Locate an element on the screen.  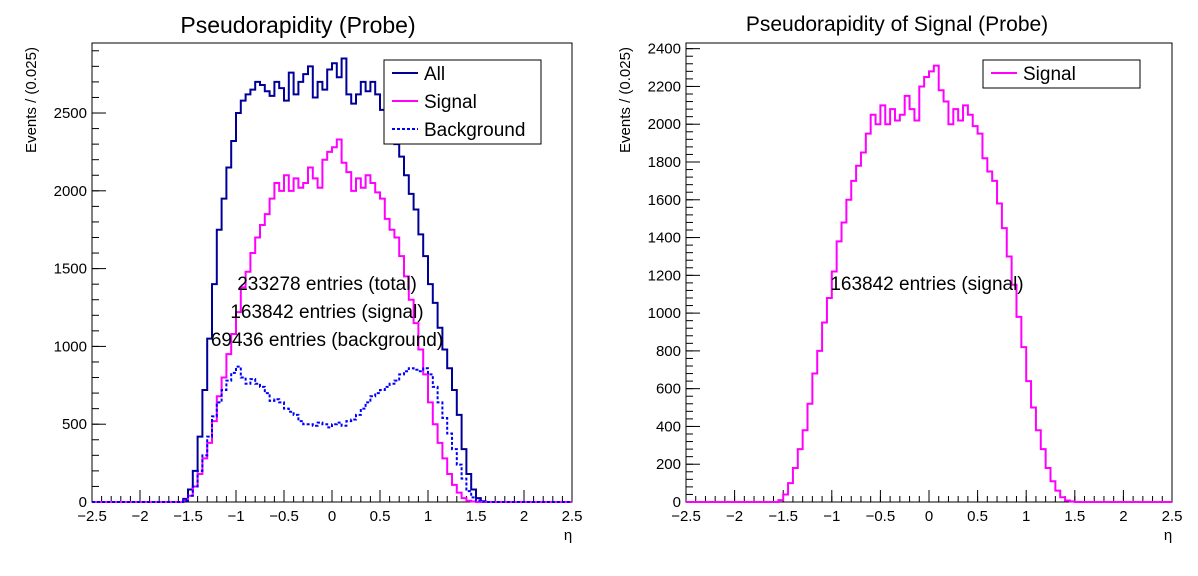
y-tick-label: 1500 is located at coordinates (70, 269).